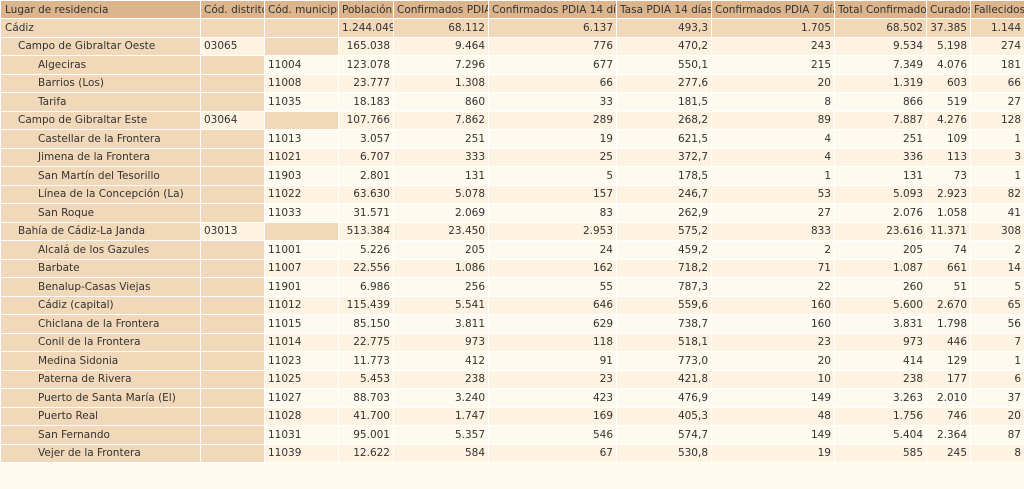 This screenshot has height=489, width=1024. Describe the element at coordinates (552, 324) in the screenshot. I see `table-cell: 629` at that location.